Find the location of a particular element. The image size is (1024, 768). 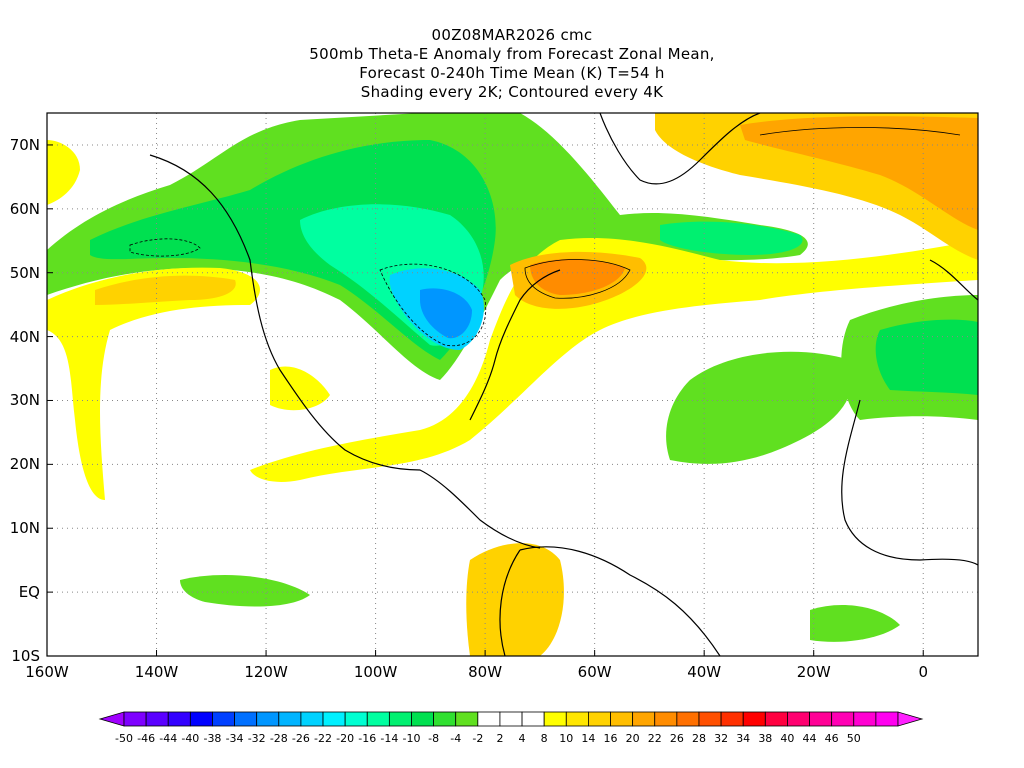

negative-anomaly-europe-africa-core is located at coordinates (926, 357).